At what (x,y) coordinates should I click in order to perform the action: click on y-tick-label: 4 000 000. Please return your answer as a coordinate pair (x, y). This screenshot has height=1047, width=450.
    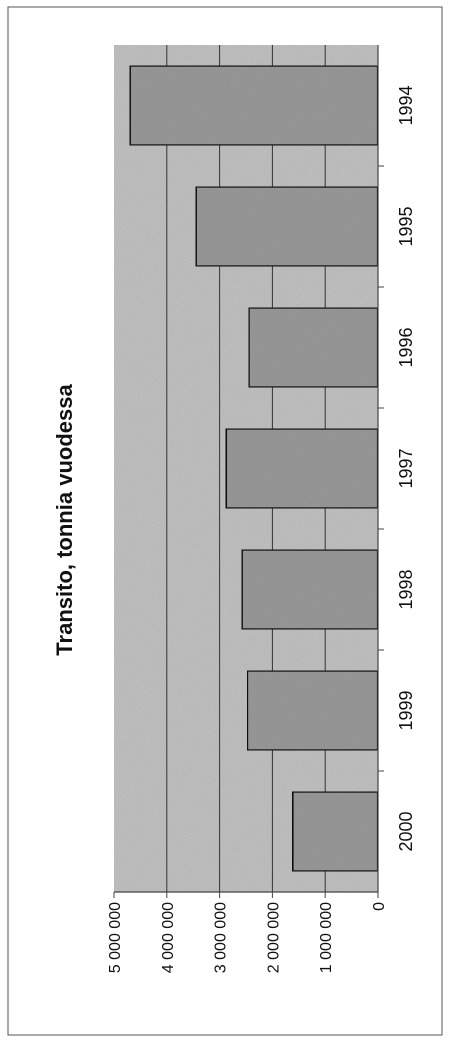
    Looking at the image, I should click on (168, 937).